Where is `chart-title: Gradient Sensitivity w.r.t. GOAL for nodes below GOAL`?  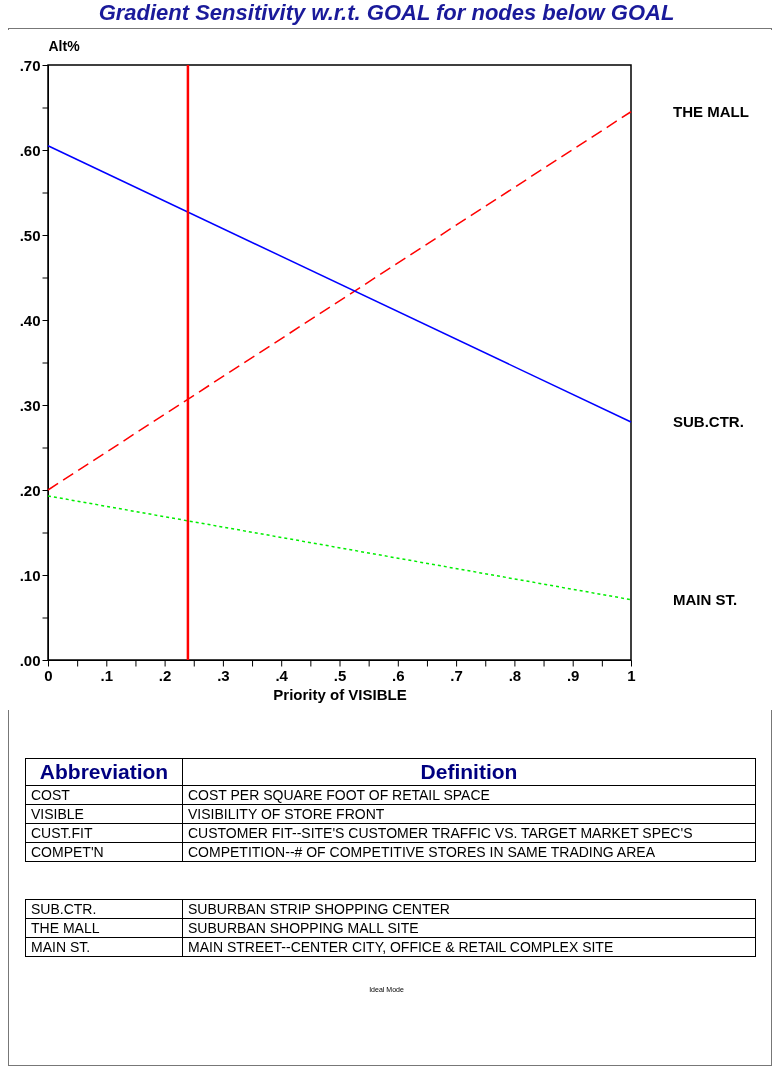 chart-title: Gradient Sensitivity w.r.t. GOAL for nodes below GOAL is located at coordinates (386, 13).